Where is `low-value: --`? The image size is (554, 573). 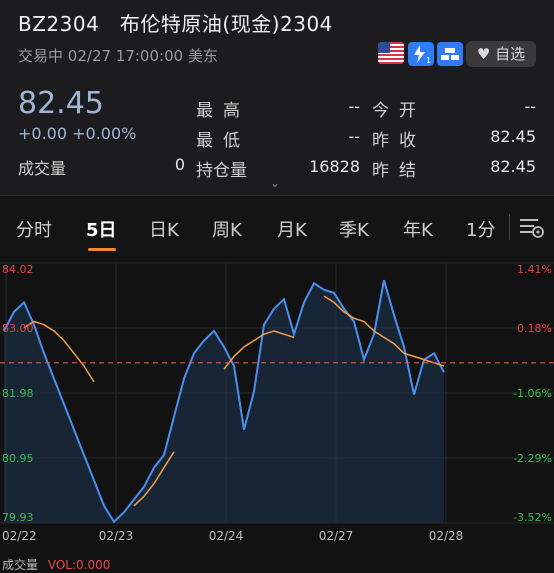
low-value: -- is located at coordinates (354, 136).